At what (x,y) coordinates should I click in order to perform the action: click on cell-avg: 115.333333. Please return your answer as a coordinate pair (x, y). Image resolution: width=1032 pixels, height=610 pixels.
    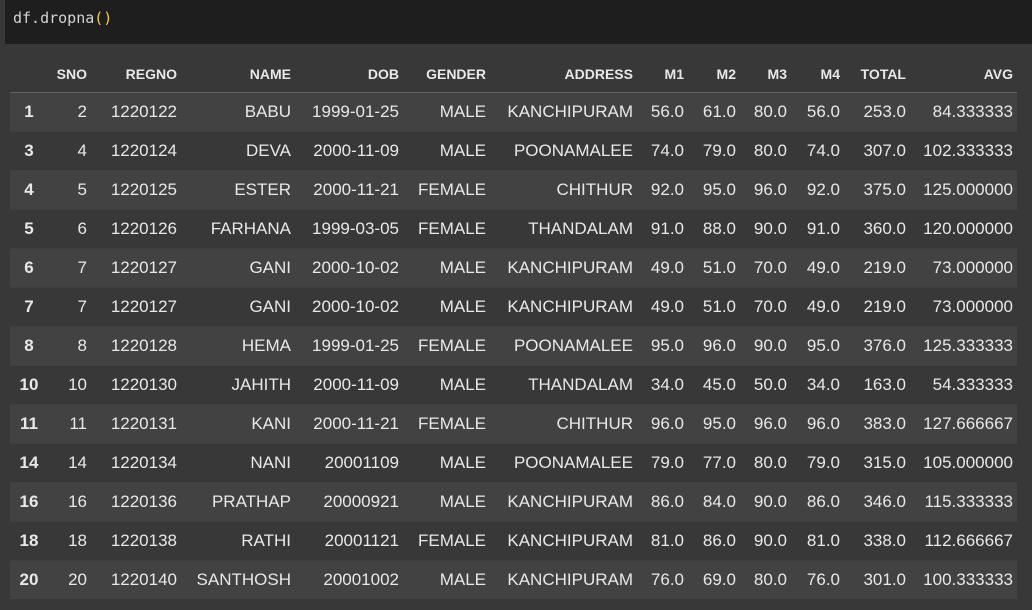
    Looking at the image, I should click on (963, 502).